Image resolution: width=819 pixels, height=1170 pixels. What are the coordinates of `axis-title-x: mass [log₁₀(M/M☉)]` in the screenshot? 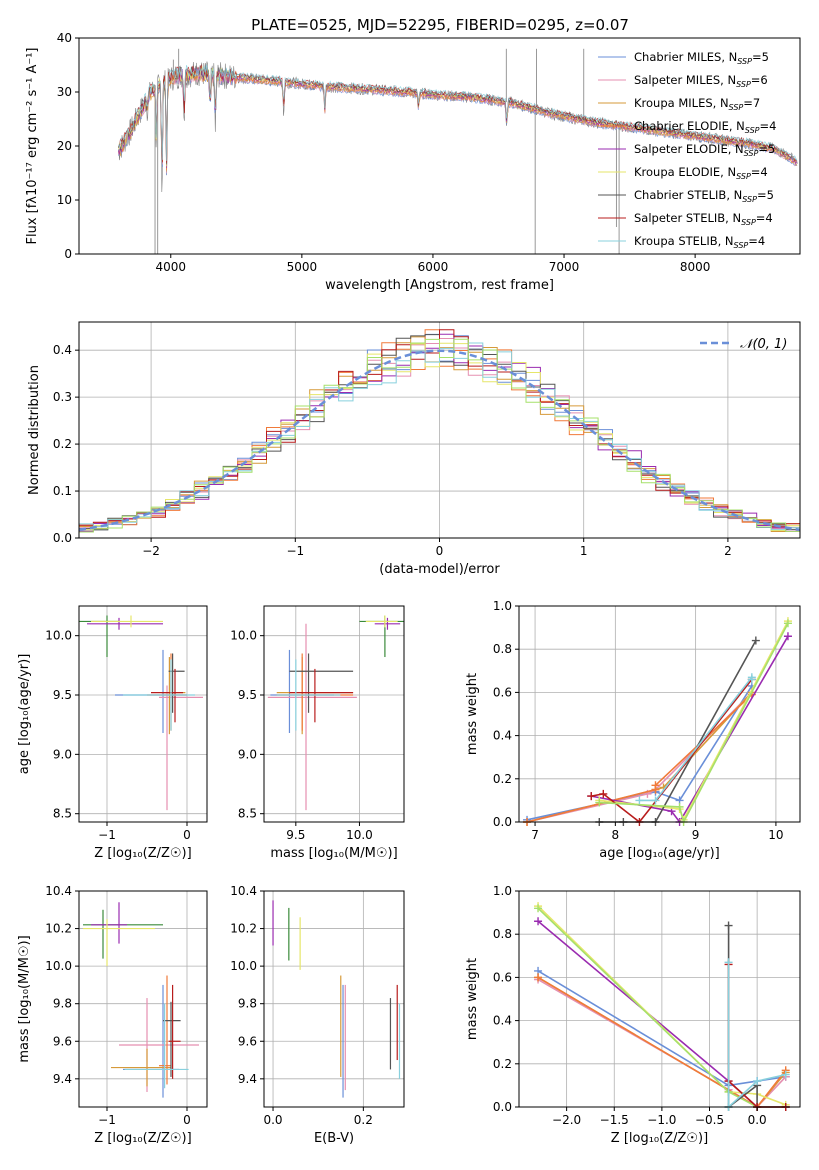 It's located at (333, 853).